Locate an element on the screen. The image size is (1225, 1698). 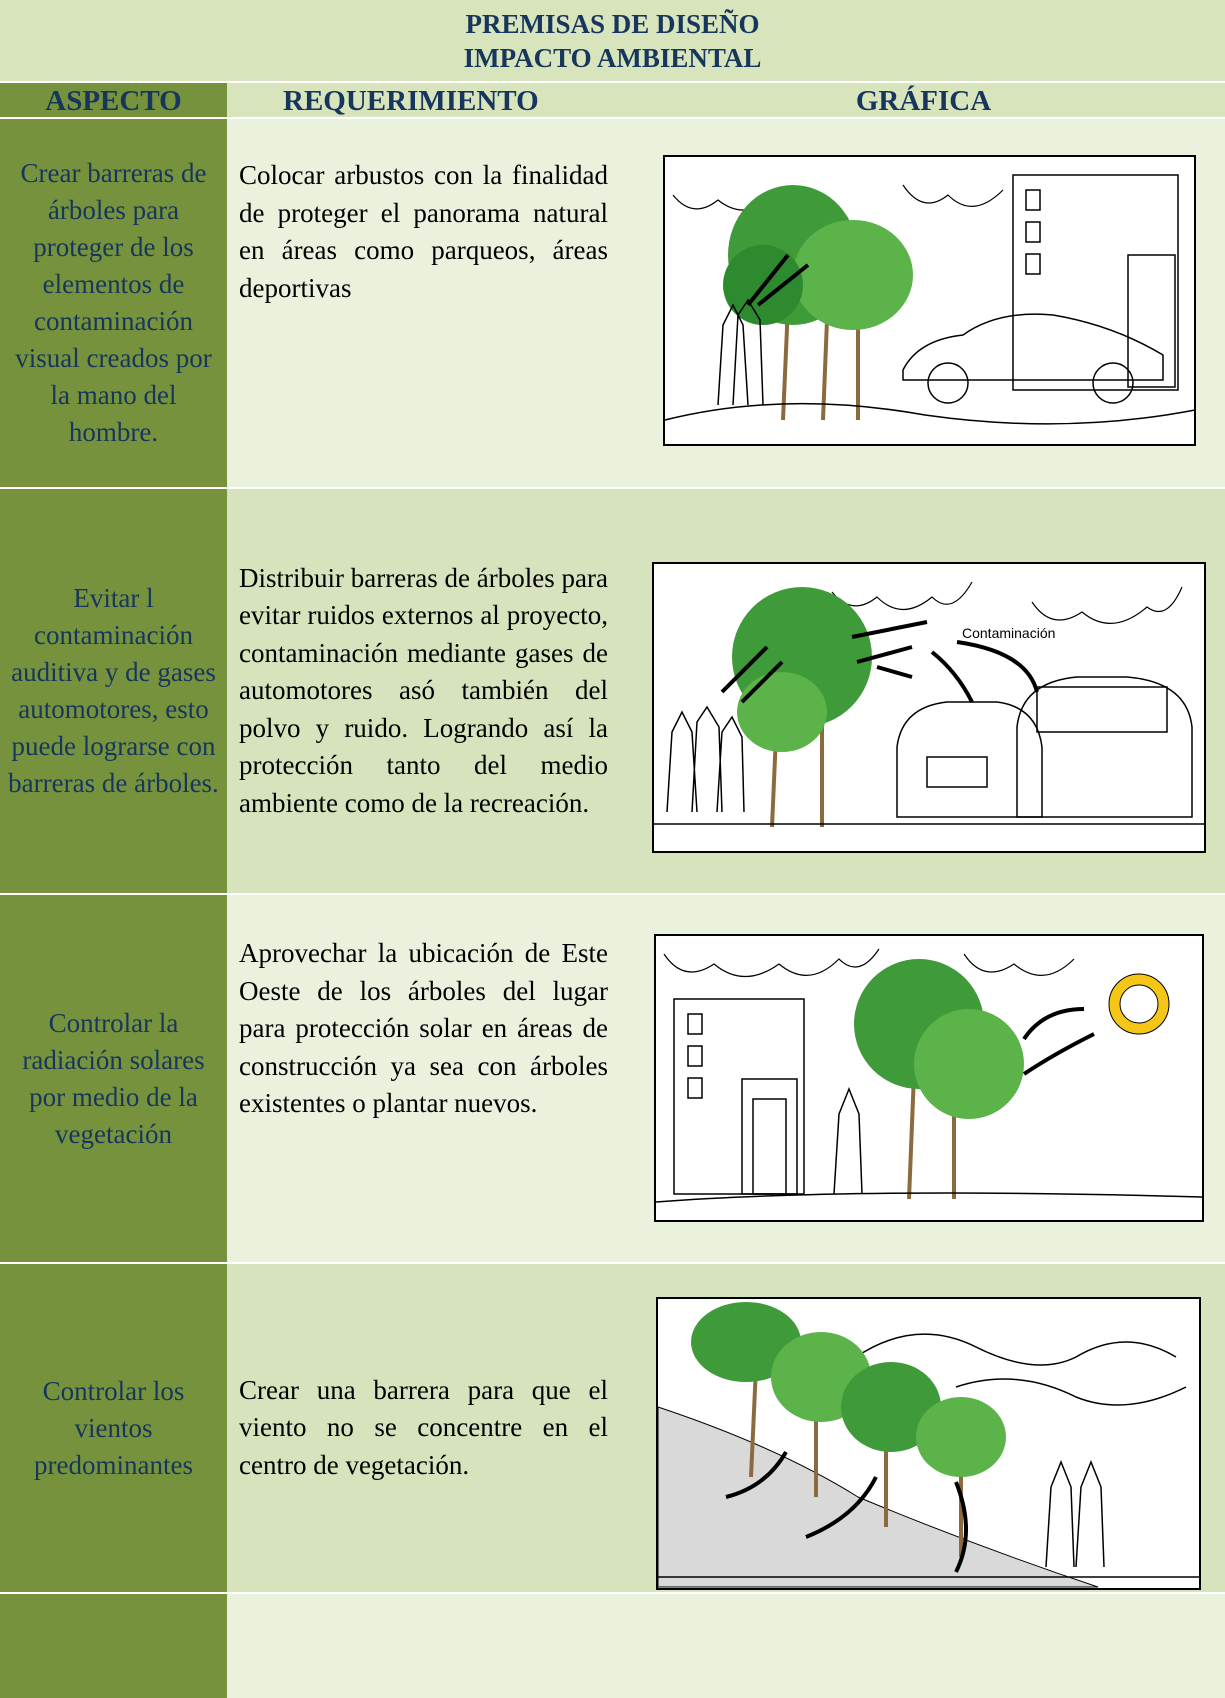
title: PREMISAS DE DISEÑO IMPACTO AMBIENTAL is located at coordinates (612, 40).